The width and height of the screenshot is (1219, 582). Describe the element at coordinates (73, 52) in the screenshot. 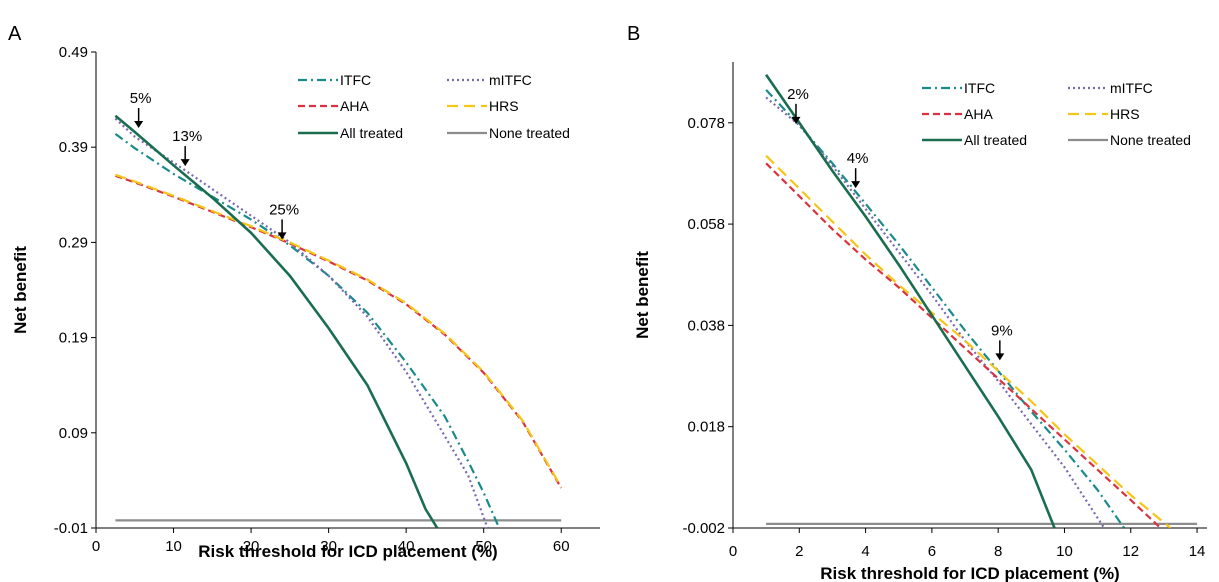

I see `y-tick-label: 0.49` at that location.